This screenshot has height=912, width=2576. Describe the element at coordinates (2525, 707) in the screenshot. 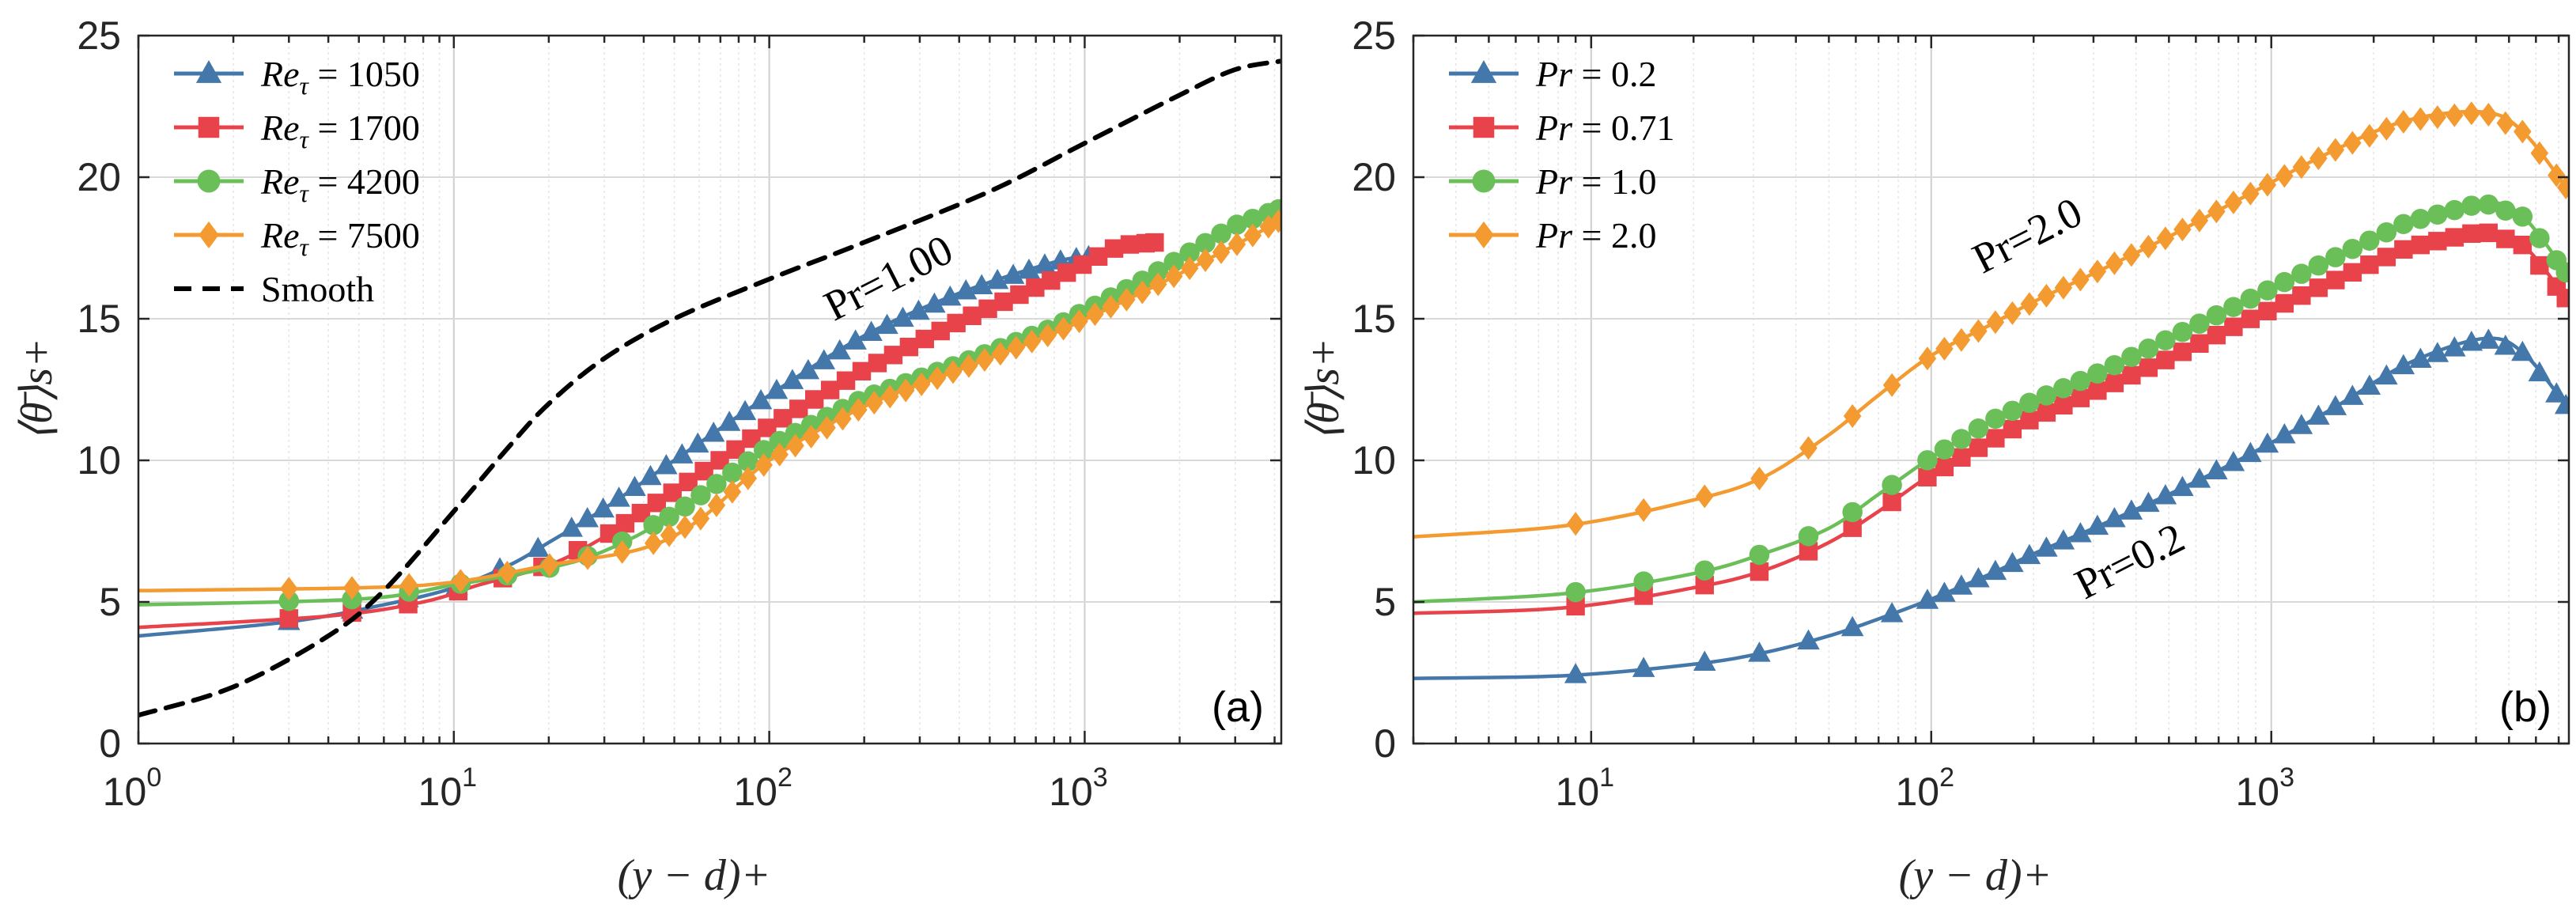

I see `panel-label: (b)` at that location.